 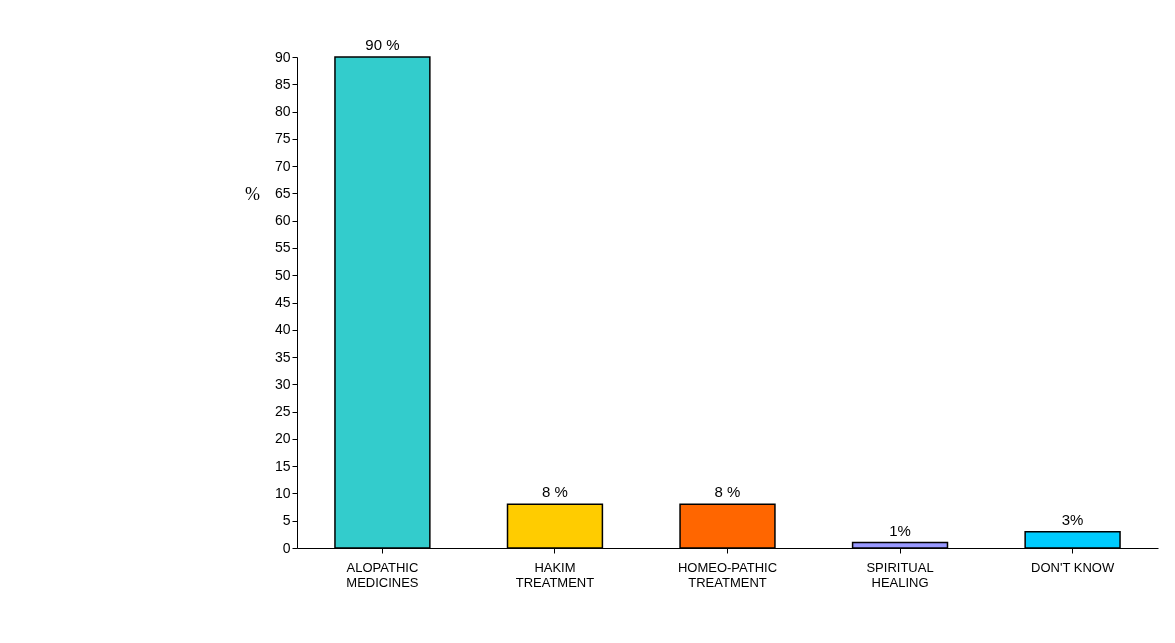 I want to click on x-tick-label: HOMEO-PATHIC TREATMENT, so click(x=727, y=574).